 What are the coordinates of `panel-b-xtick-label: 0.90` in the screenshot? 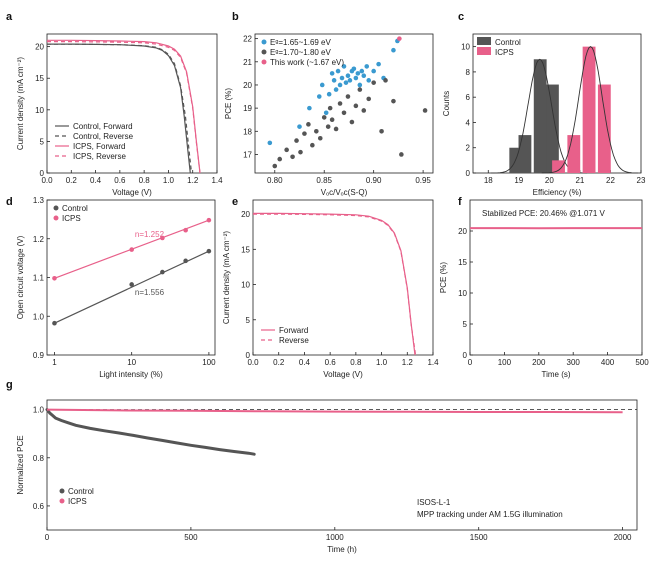 It's located at (374, 180).